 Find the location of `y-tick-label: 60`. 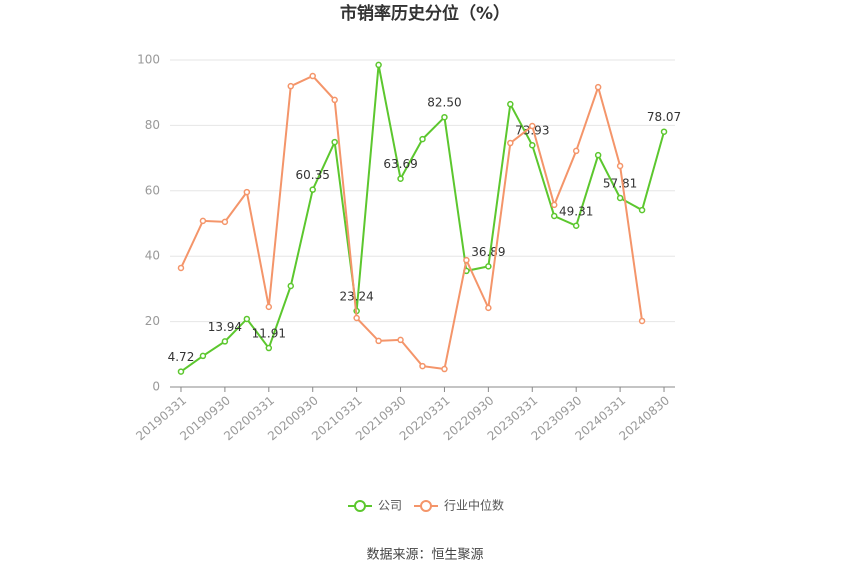

y-tick-label: 60 is located at coordinates (152, 190).